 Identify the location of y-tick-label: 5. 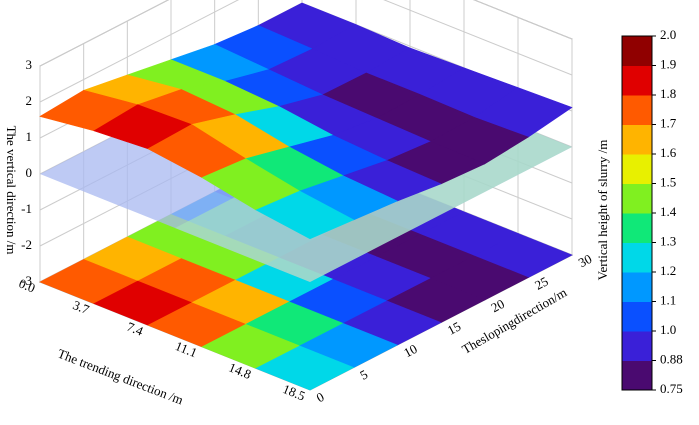
(363, 374).